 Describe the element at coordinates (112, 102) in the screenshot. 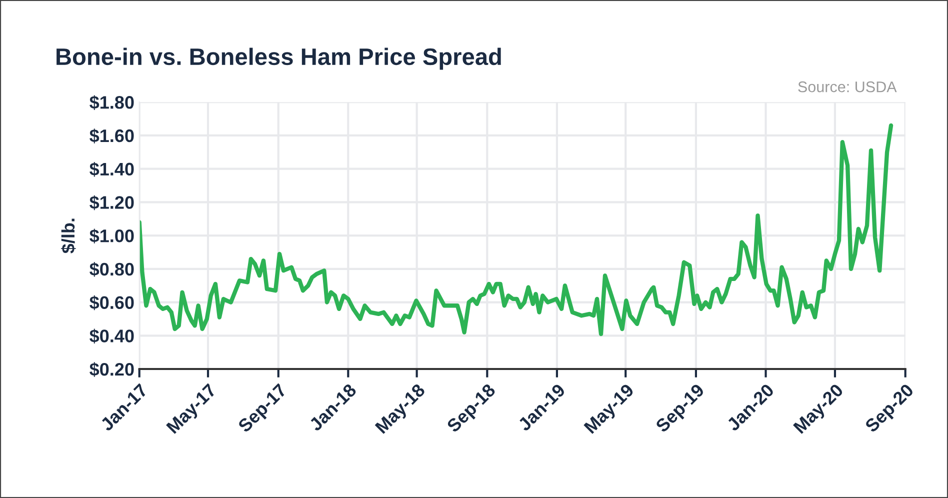

I see `y-tick-label: $1.80` at that location.